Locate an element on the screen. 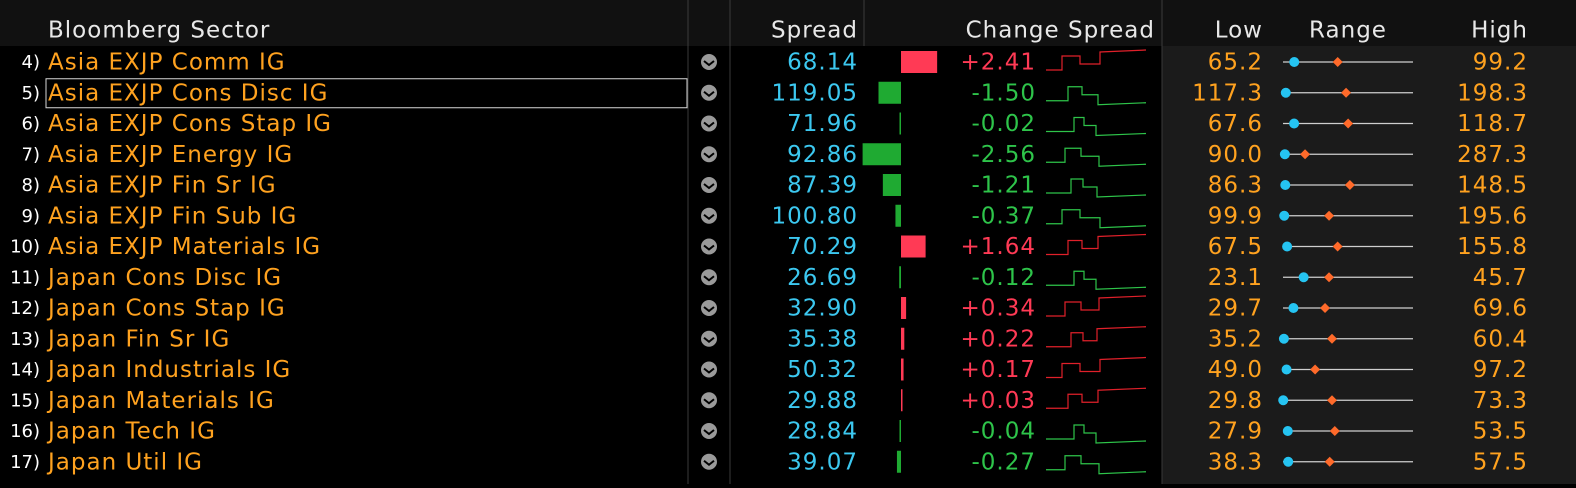  change: +0.22 is located at coordinates (998, 339).